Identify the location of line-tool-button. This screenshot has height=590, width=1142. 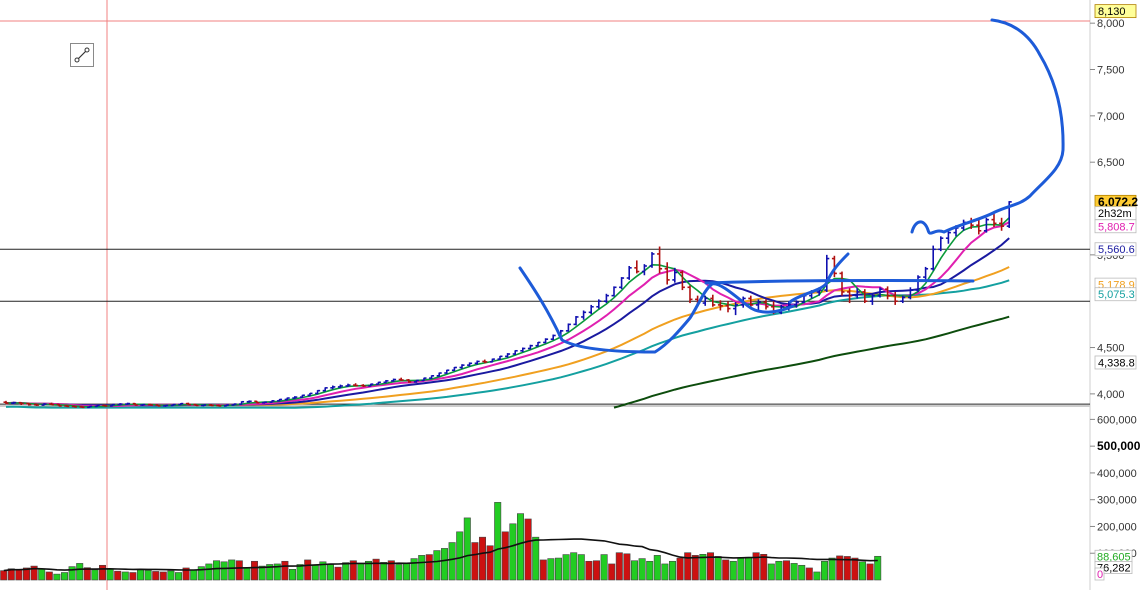
(82, 55).